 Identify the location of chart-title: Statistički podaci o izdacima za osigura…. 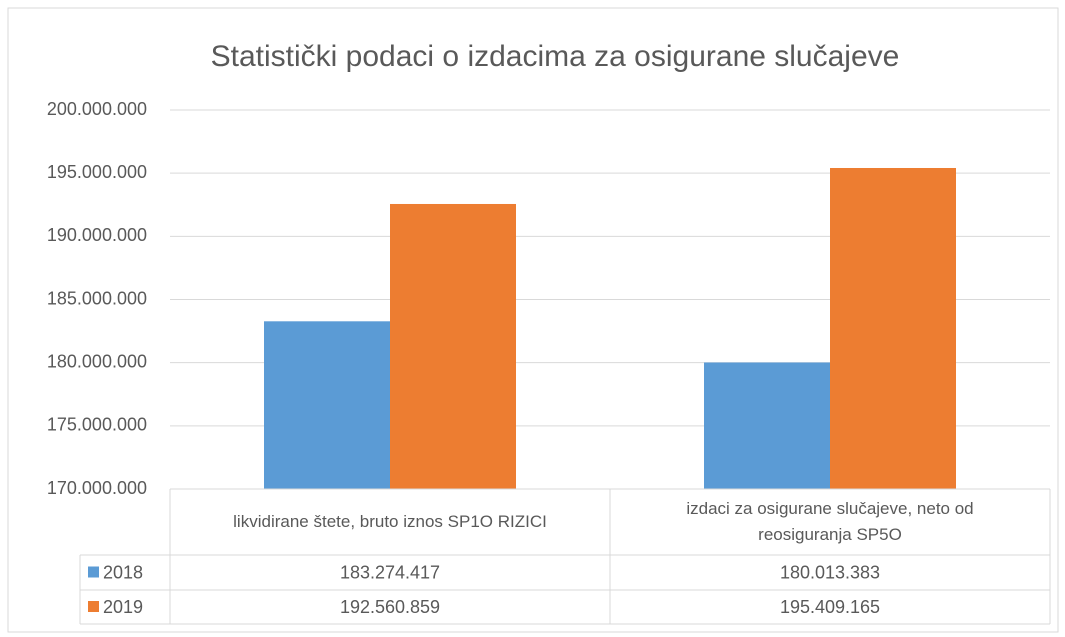
(555, 56).